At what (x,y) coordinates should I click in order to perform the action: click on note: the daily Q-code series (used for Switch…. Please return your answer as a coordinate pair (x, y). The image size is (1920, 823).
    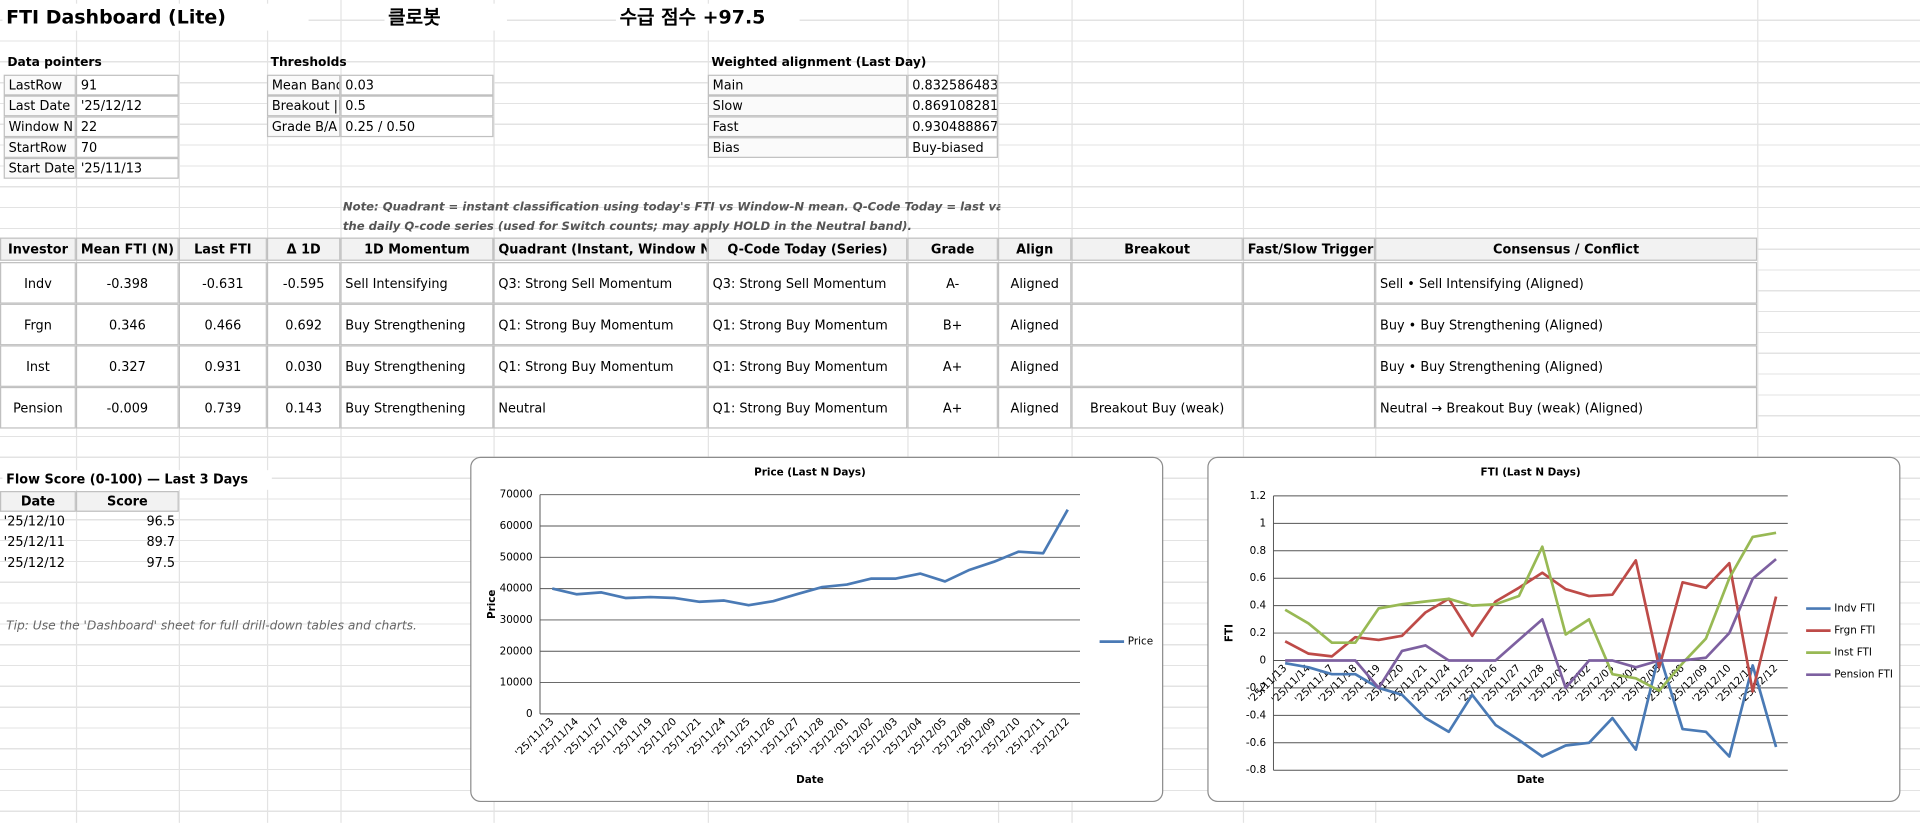
    Looking at the image, I should click on (627, 227).